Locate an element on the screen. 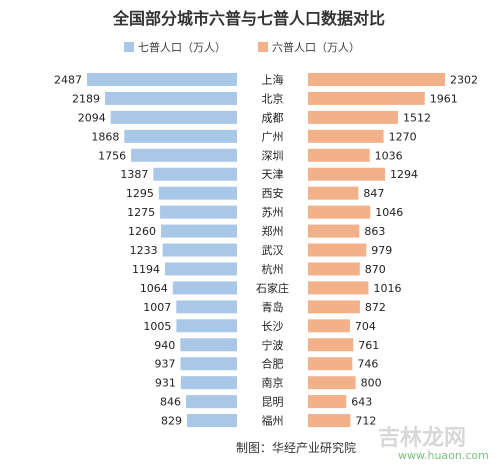 This screenshot has height=468, width=499. value-sixth-14: 761 is located at coordinates (368, 345).